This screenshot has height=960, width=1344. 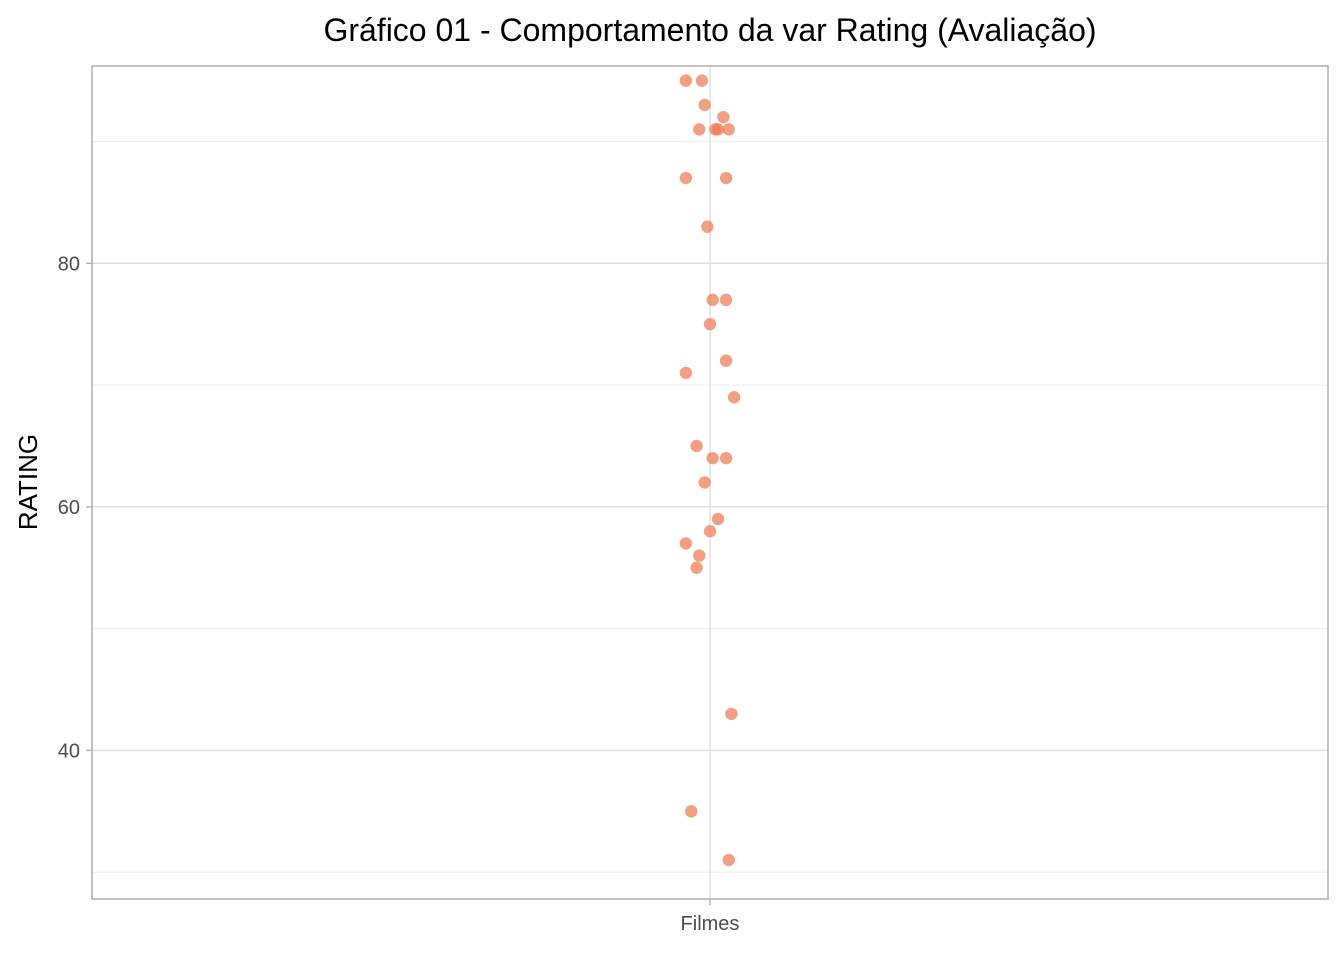 I want to click on x-tick-labels: Filmes, so click(x=710, y=917).